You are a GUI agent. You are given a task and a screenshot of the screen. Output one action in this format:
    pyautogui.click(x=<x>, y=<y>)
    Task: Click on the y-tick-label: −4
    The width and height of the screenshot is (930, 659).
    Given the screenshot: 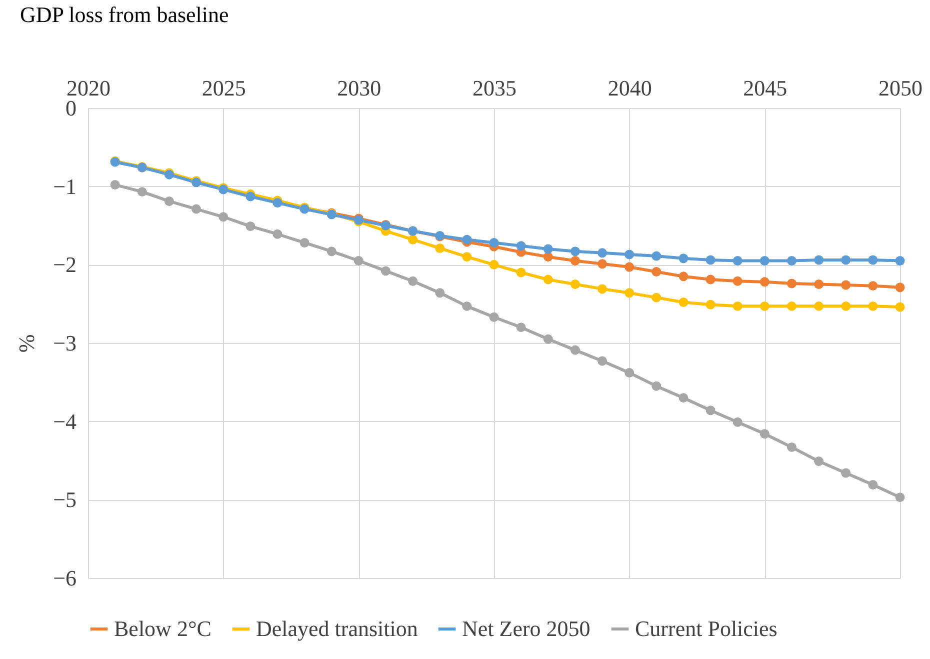 What is the action you would take?
    pyautogui.click(x=64, y=421)
    